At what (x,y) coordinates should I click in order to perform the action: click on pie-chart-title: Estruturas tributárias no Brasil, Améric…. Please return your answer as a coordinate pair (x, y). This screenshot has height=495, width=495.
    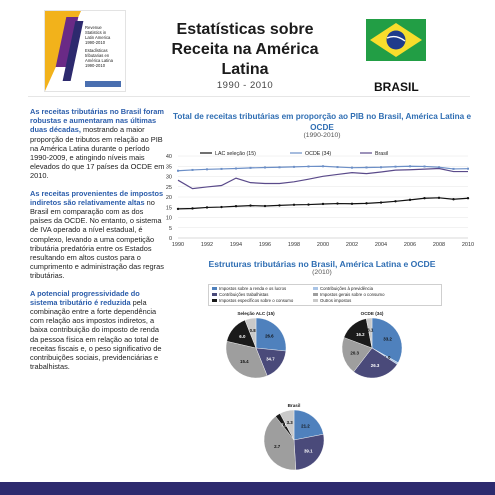
    Looking at the image, I should click on (322, 264).